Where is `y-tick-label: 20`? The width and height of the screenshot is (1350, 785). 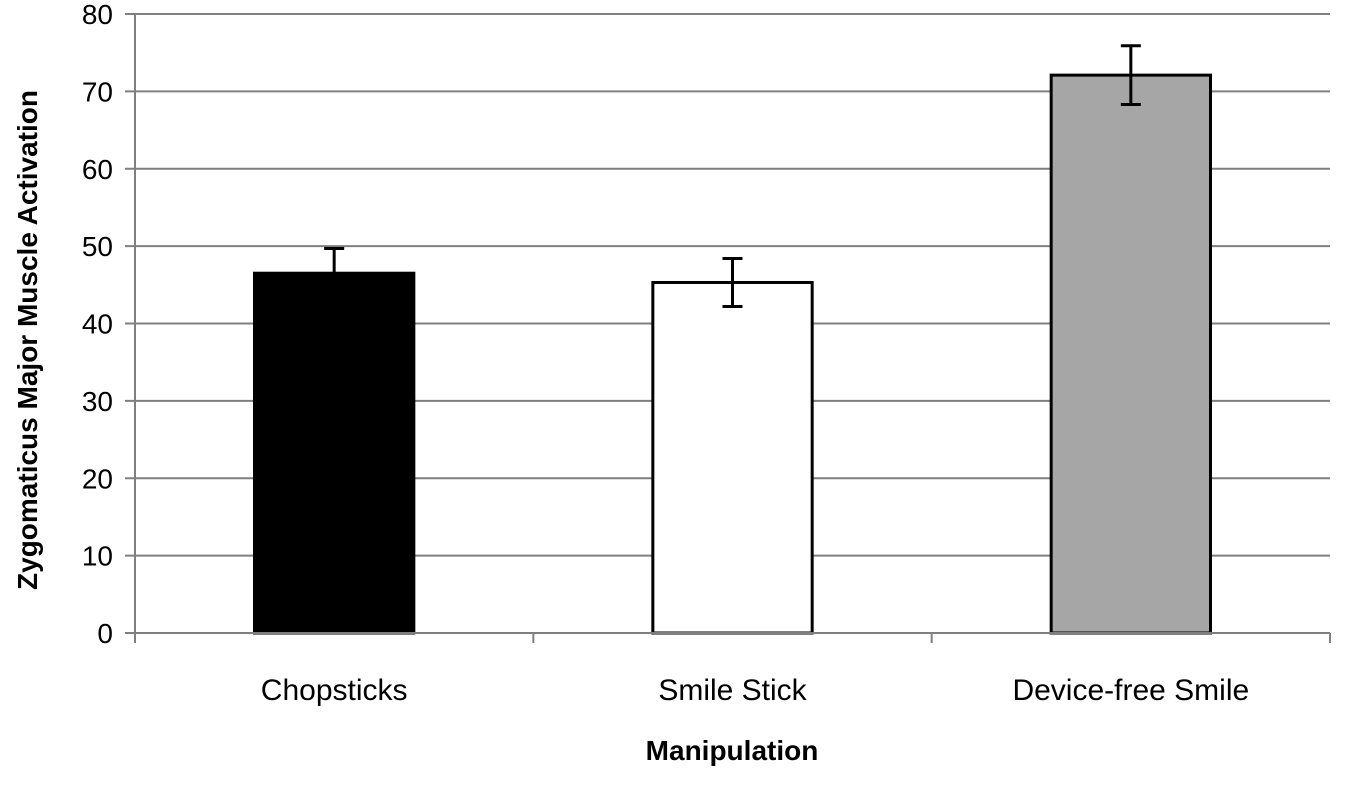 y-tick-label: 20 is located at coordinates (97, 478).